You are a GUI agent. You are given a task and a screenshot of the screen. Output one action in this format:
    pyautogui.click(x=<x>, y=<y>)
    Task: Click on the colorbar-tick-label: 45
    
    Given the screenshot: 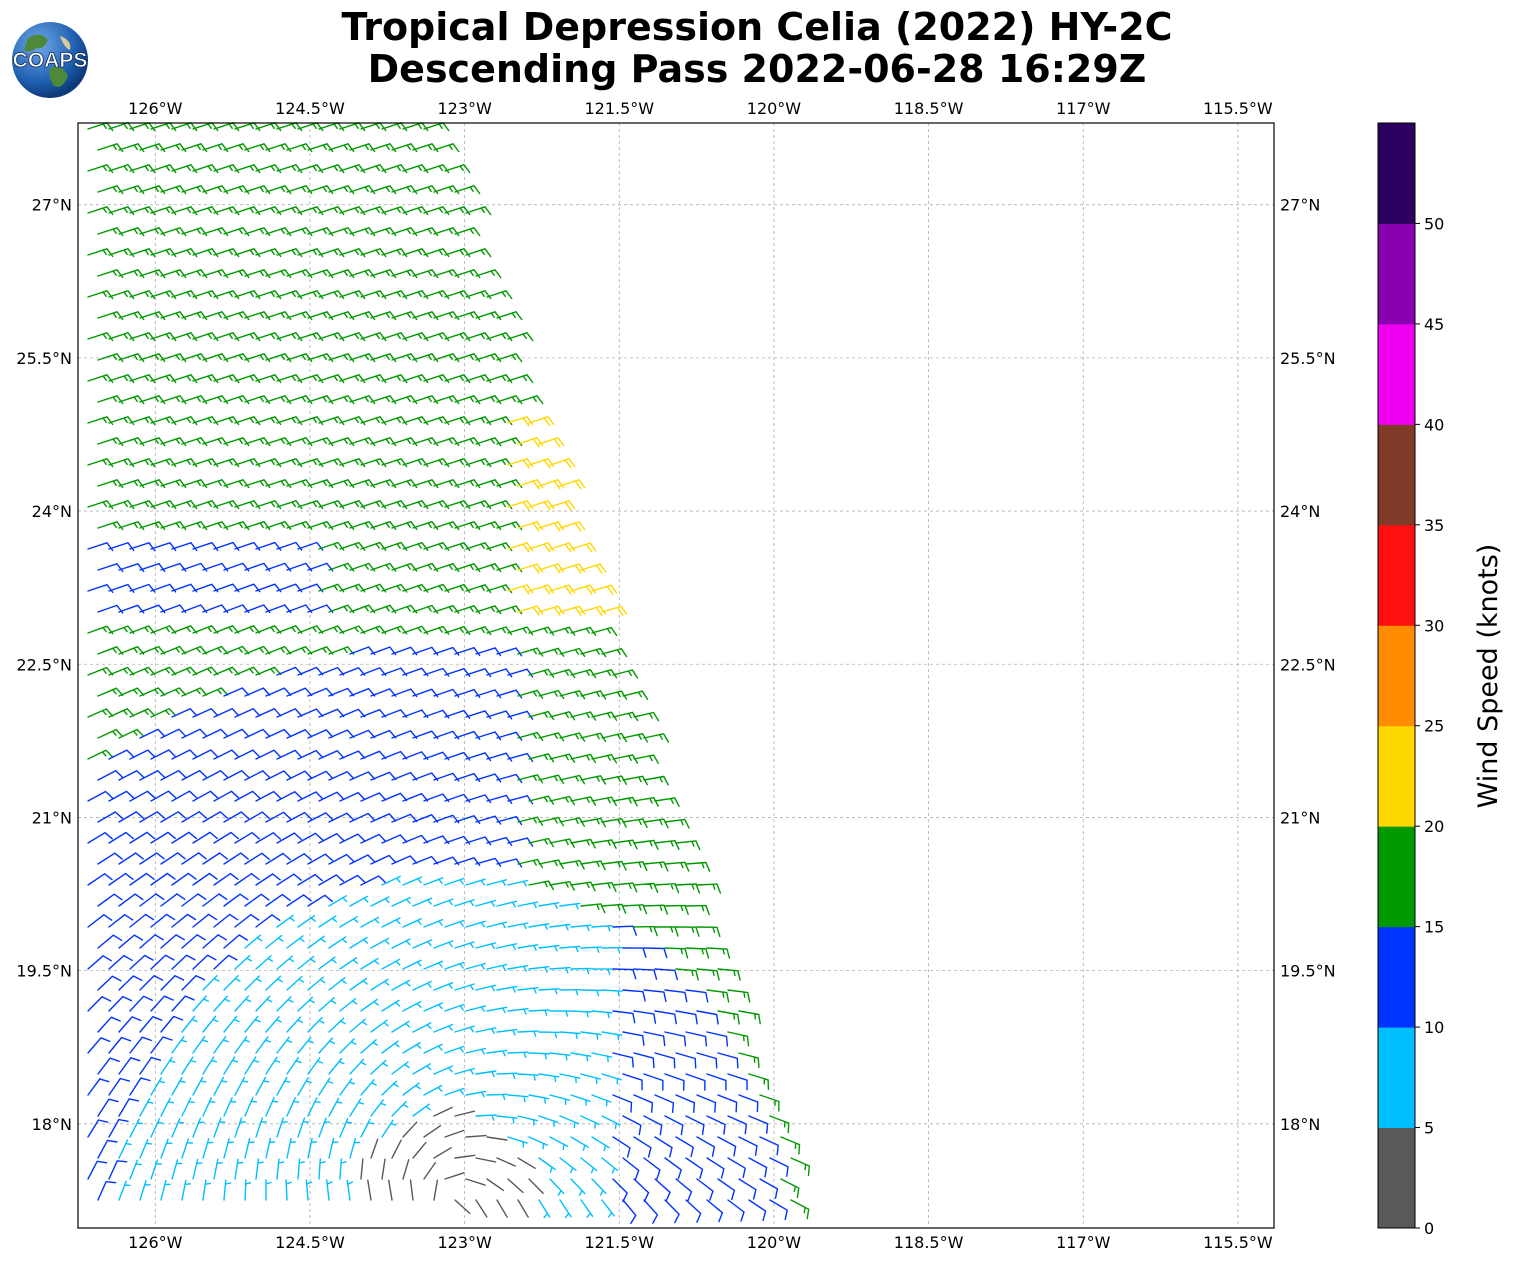 What is the action you would take?
    pyautogui.click(x=1434, y=324)
    